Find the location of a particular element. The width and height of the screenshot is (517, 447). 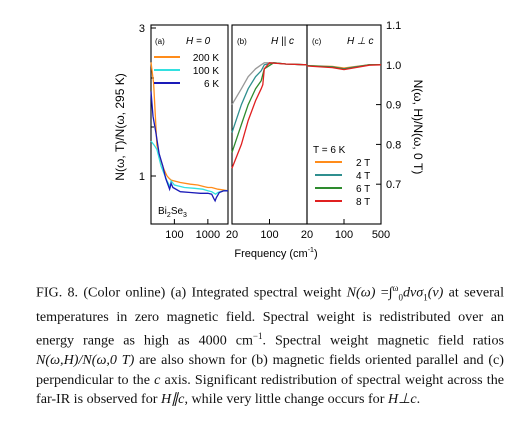

series-line-a-100-K is located at coordinates (189, 167).